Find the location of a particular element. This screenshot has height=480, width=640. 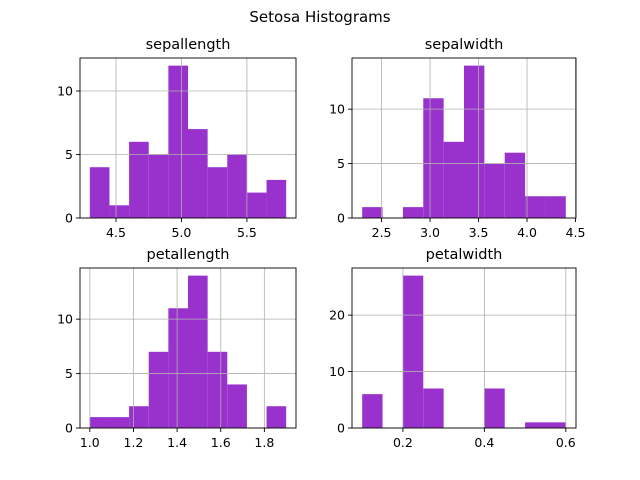

x-tick-label: 1.4 is located at coordinates (177, 442).